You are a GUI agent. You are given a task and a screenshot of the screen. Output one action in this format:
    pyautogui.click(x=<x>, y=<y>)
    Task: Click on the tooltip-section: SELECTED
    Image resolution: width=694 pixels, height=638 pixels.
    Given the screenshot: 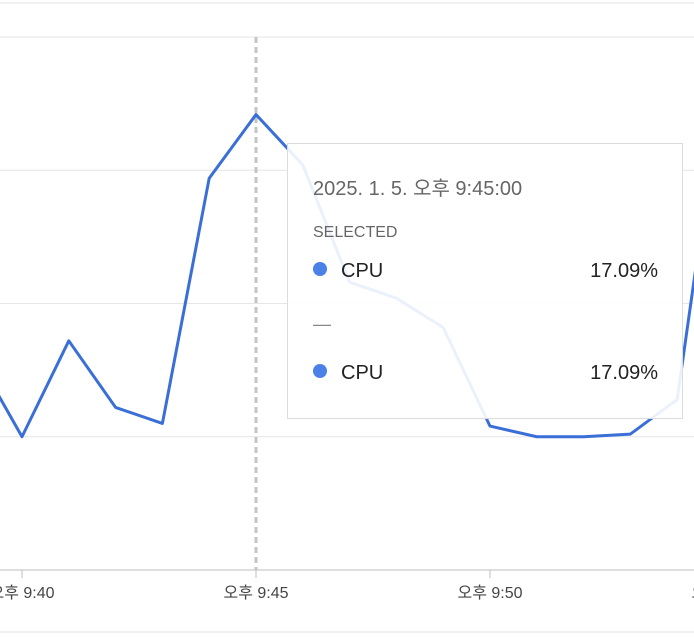 What is the action you would take?
    pyautogui.click(x=355, y=232)
    